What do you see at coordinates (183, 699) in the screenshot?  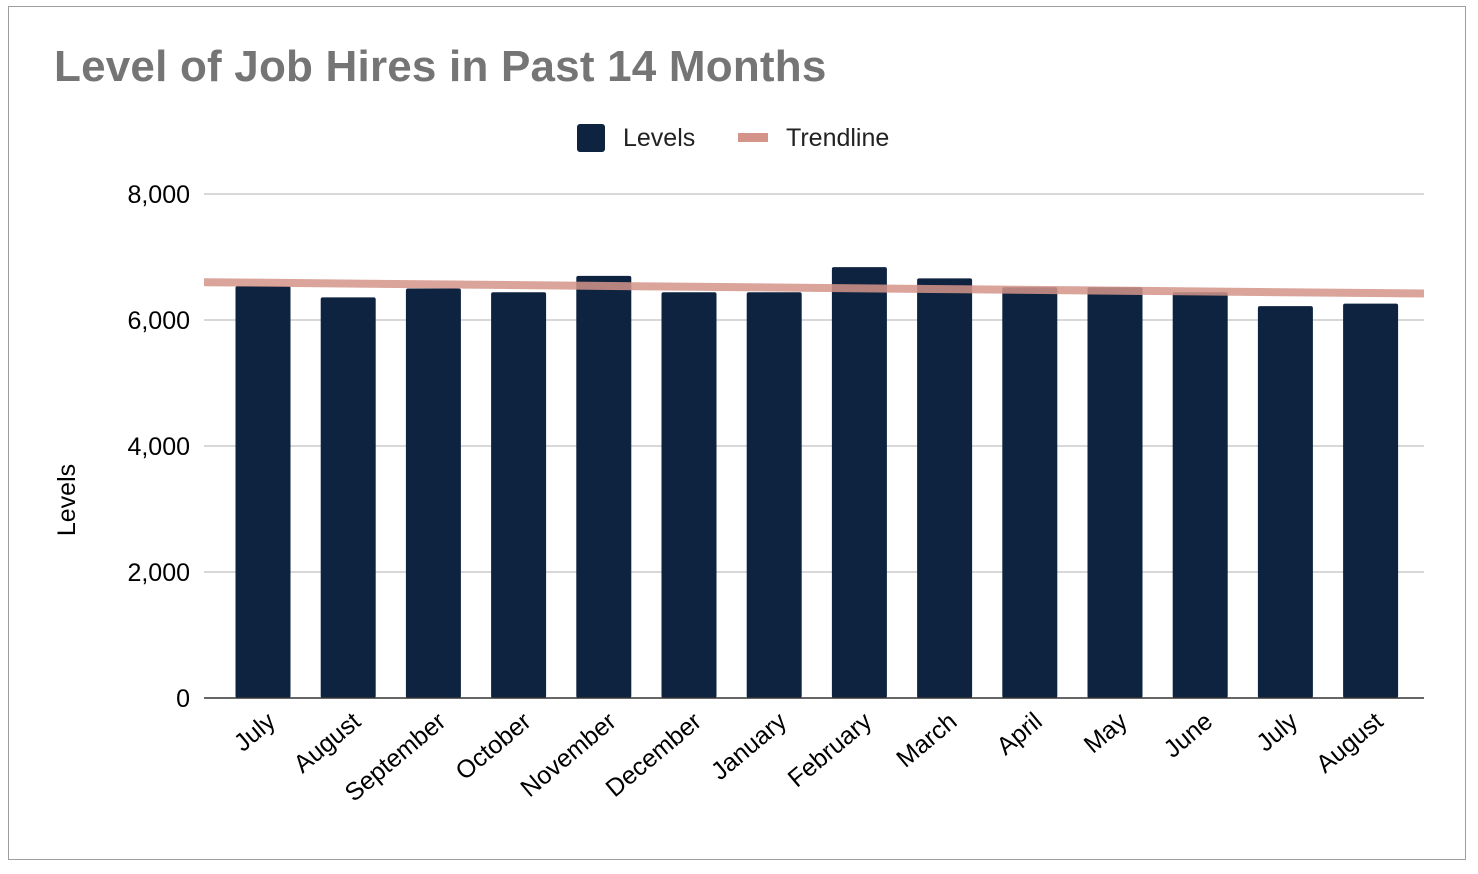 I see `y-tick-label: 0` at bounding box center [183, 699].